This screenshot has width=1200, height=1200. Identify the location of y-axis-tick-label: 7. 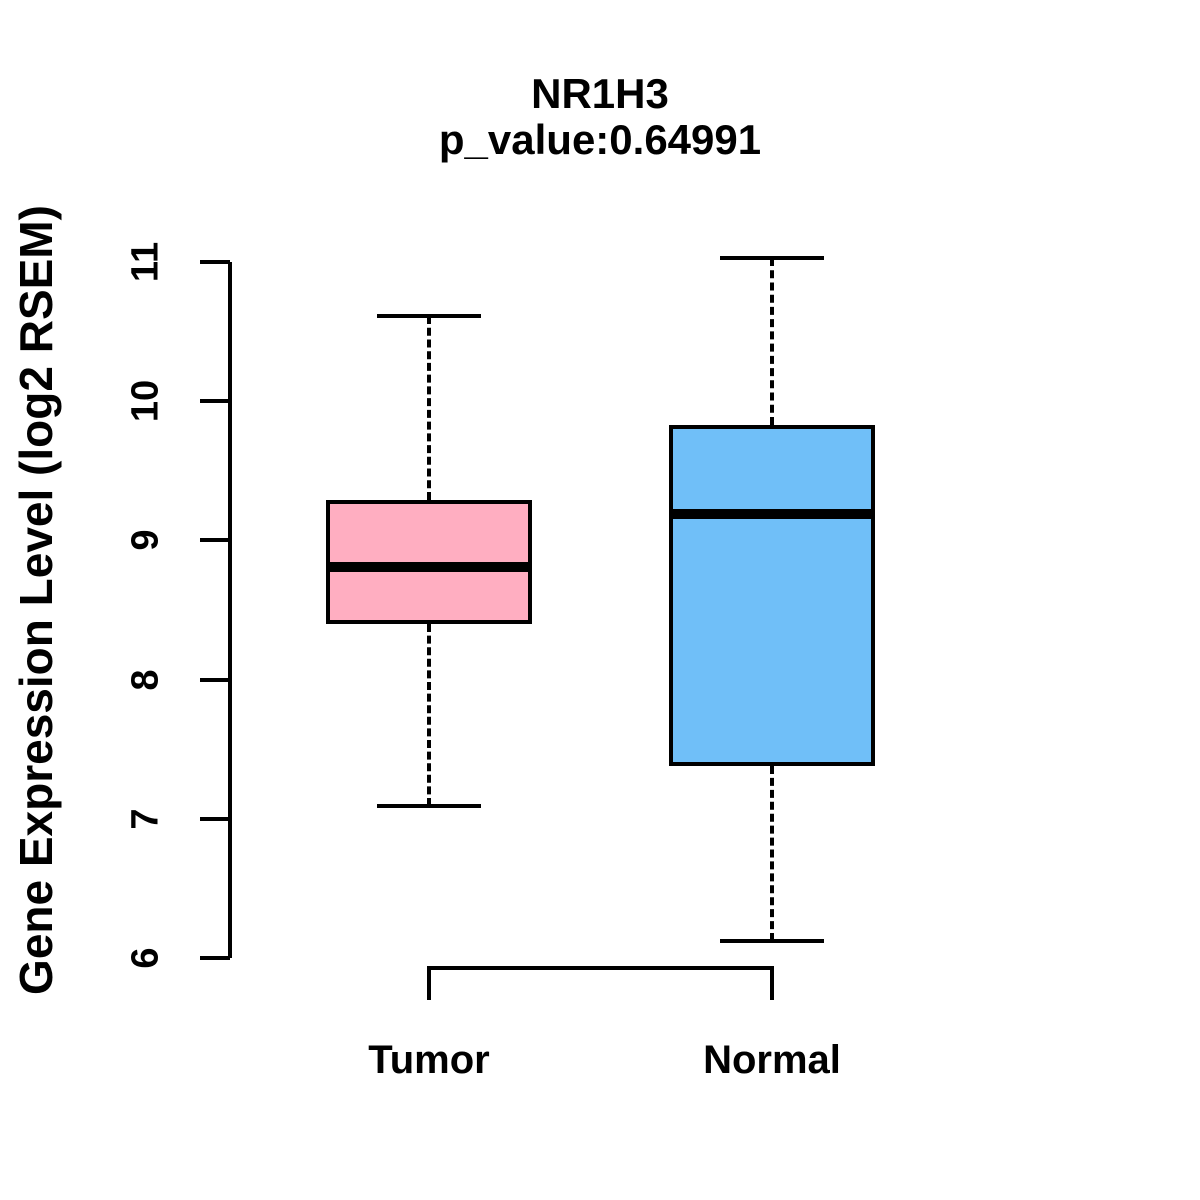
(145, 819).